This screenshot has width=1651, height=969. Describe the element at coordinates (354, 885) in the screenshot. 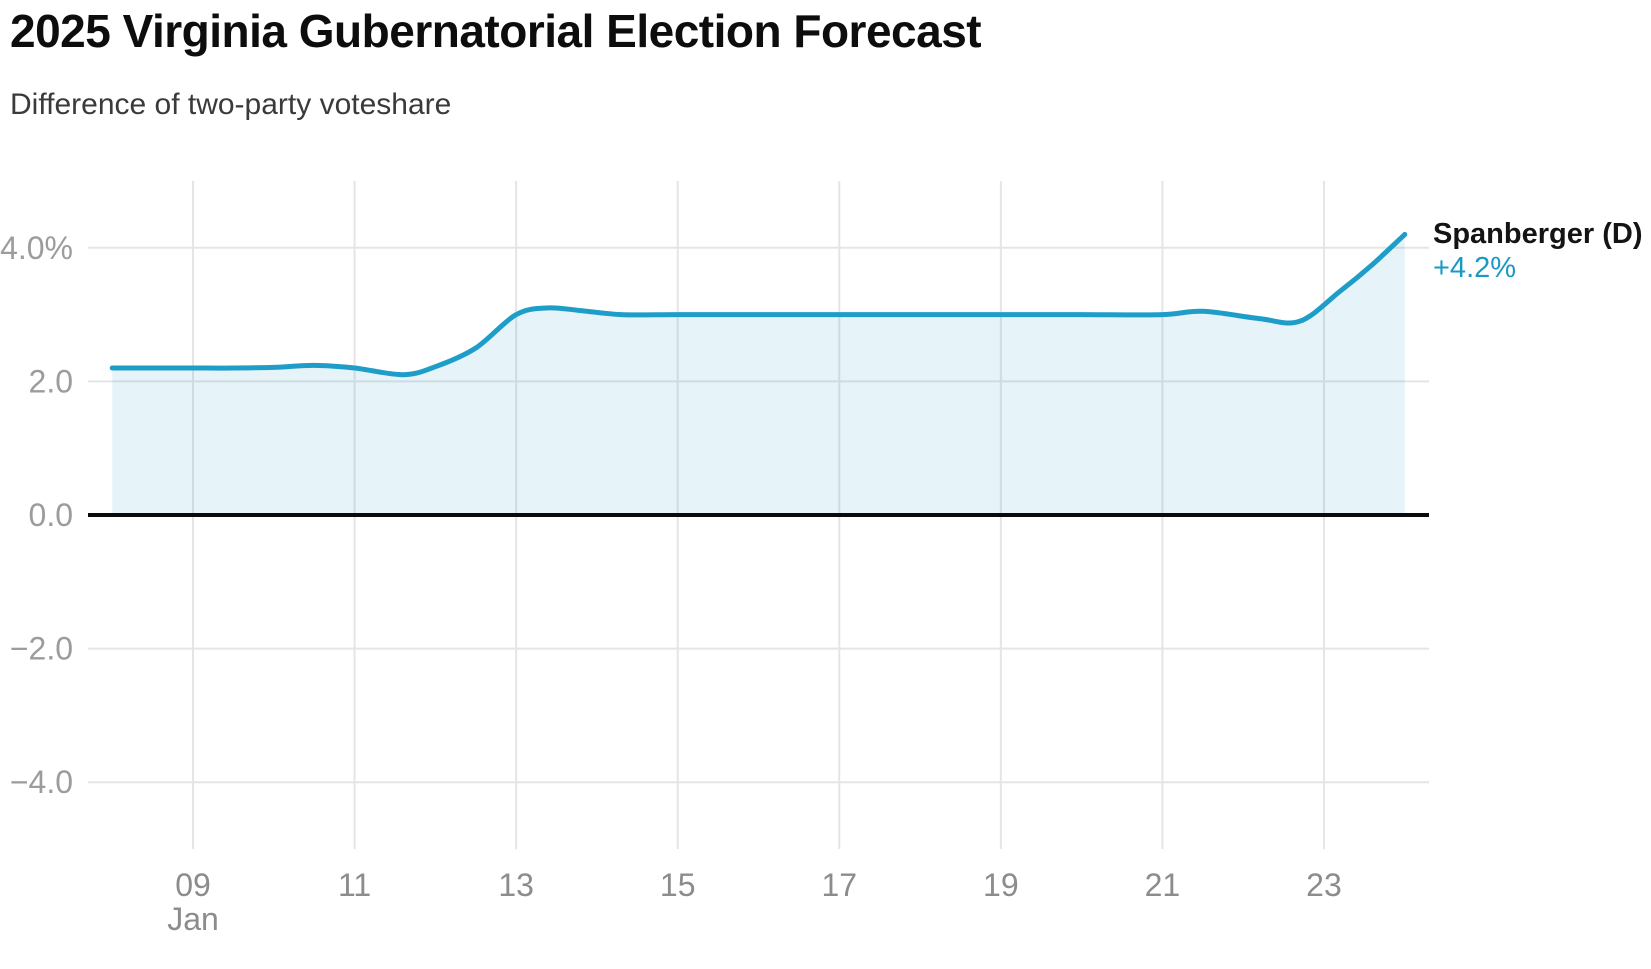

I see `x-tick-label: 11` at that location.